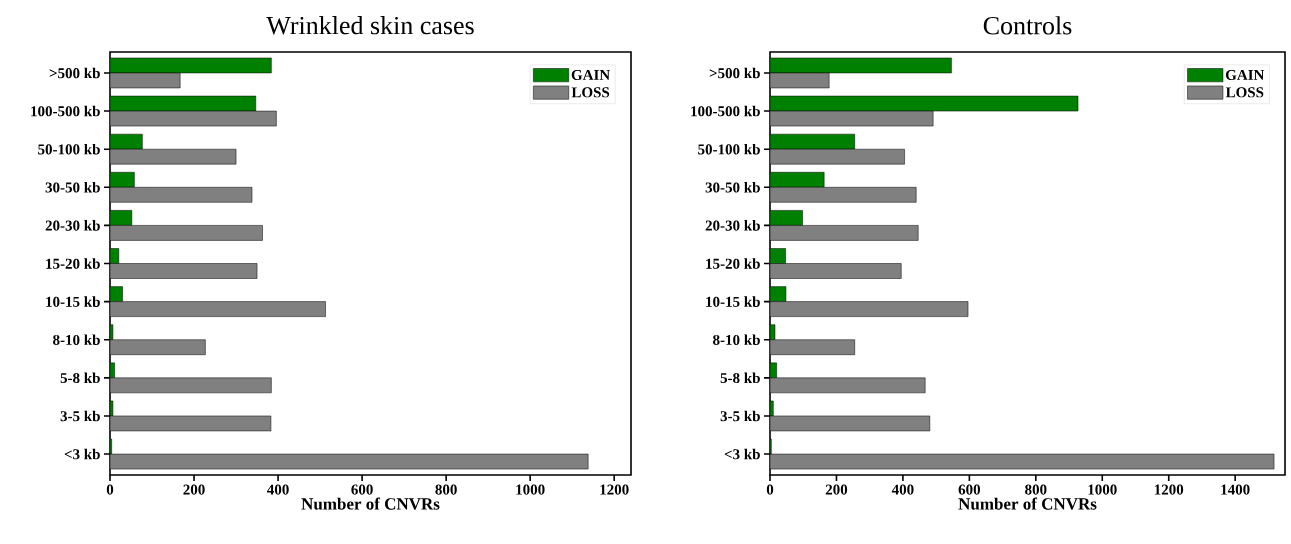 This screenshot has height=544, width=1291. What do you see at coordinates (370, 25) in the screenshot?
I see `chart-title: Wrinkled skin cases` at bounding box center [370, 25].